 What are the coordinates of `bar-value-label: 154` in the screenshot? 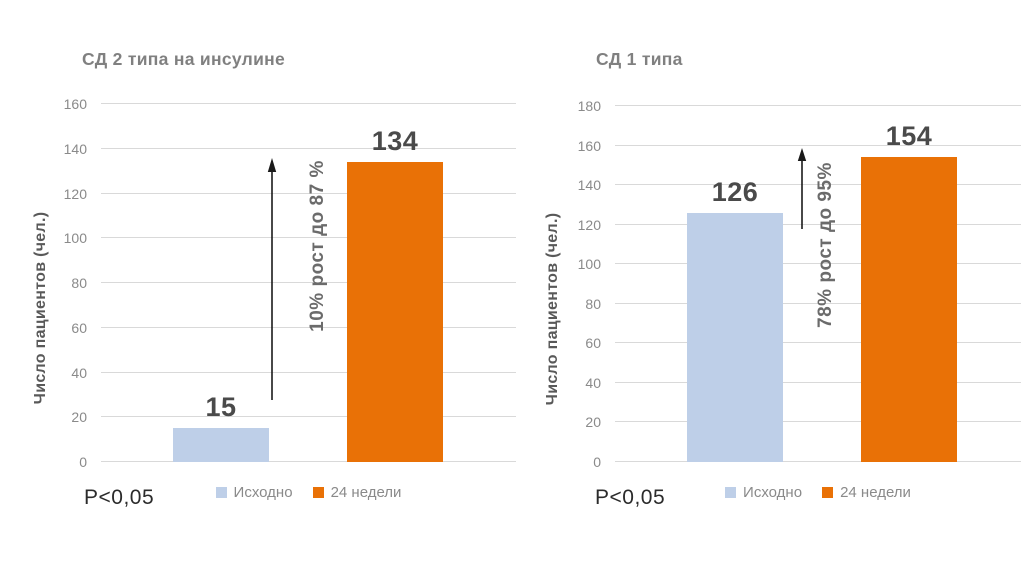 It's located at (909, 136).